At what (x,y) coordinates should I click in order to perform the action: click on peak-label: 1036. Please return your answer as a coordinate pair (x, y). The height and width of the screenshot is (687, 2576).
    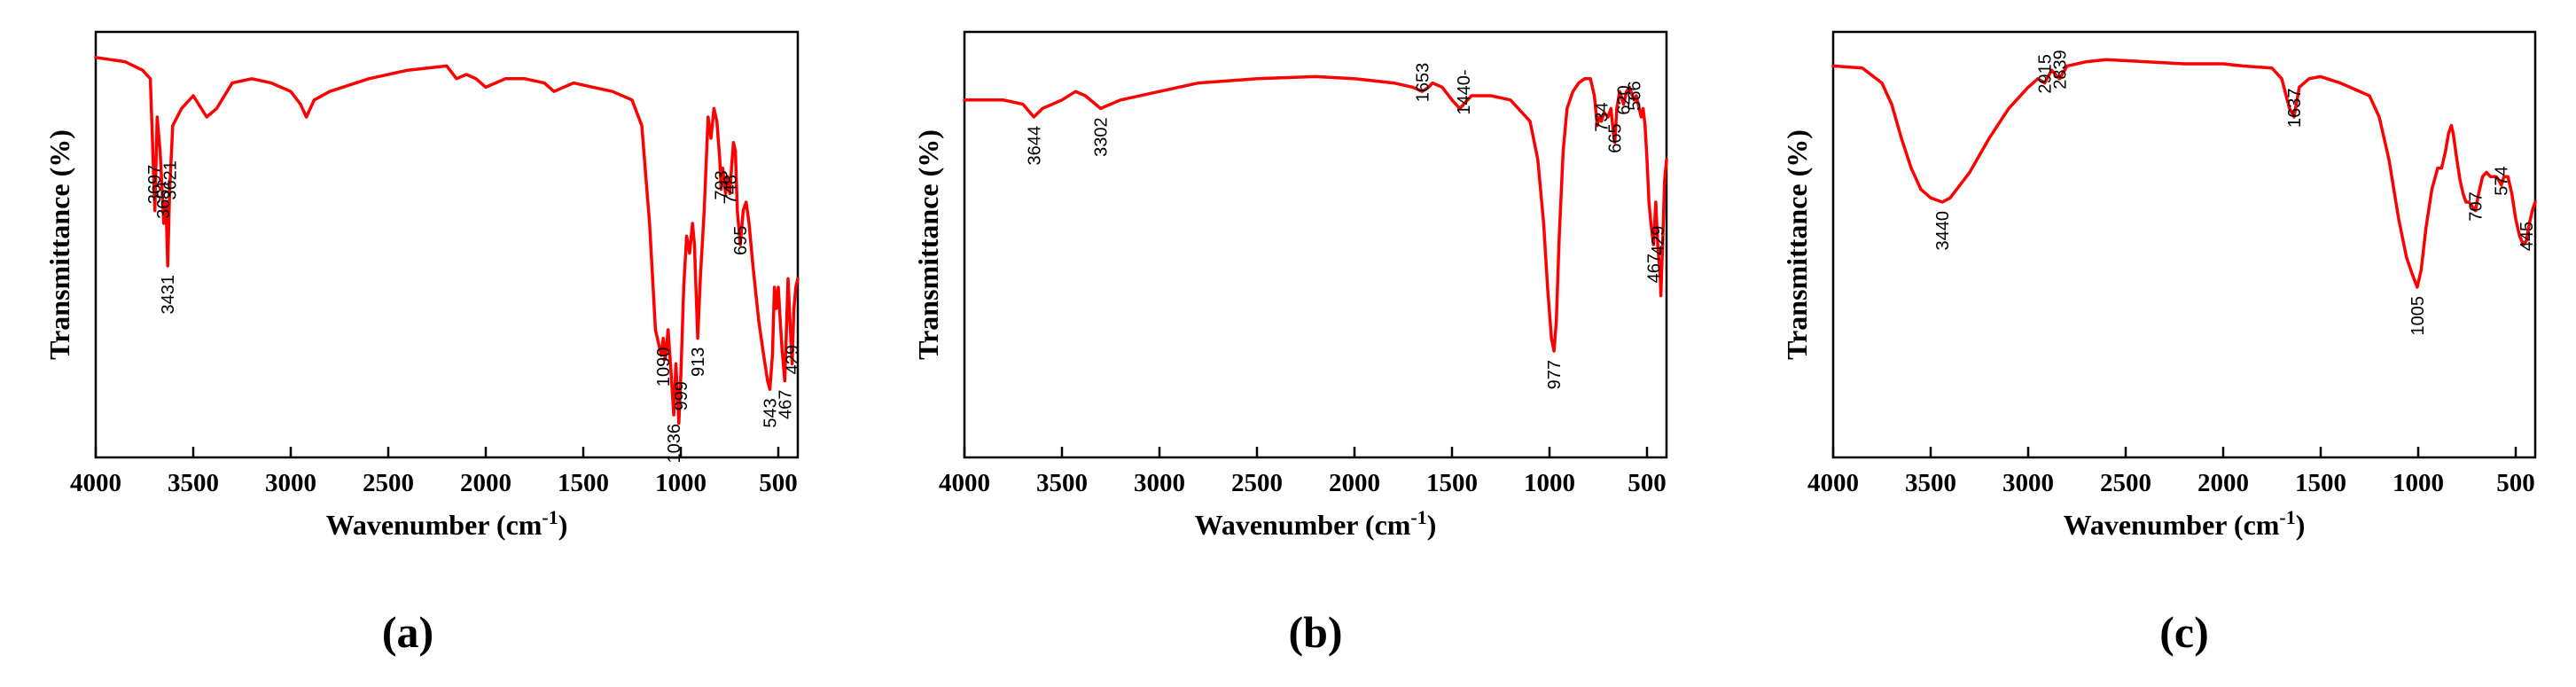
    Looking at the image, I should click on (674, 444).